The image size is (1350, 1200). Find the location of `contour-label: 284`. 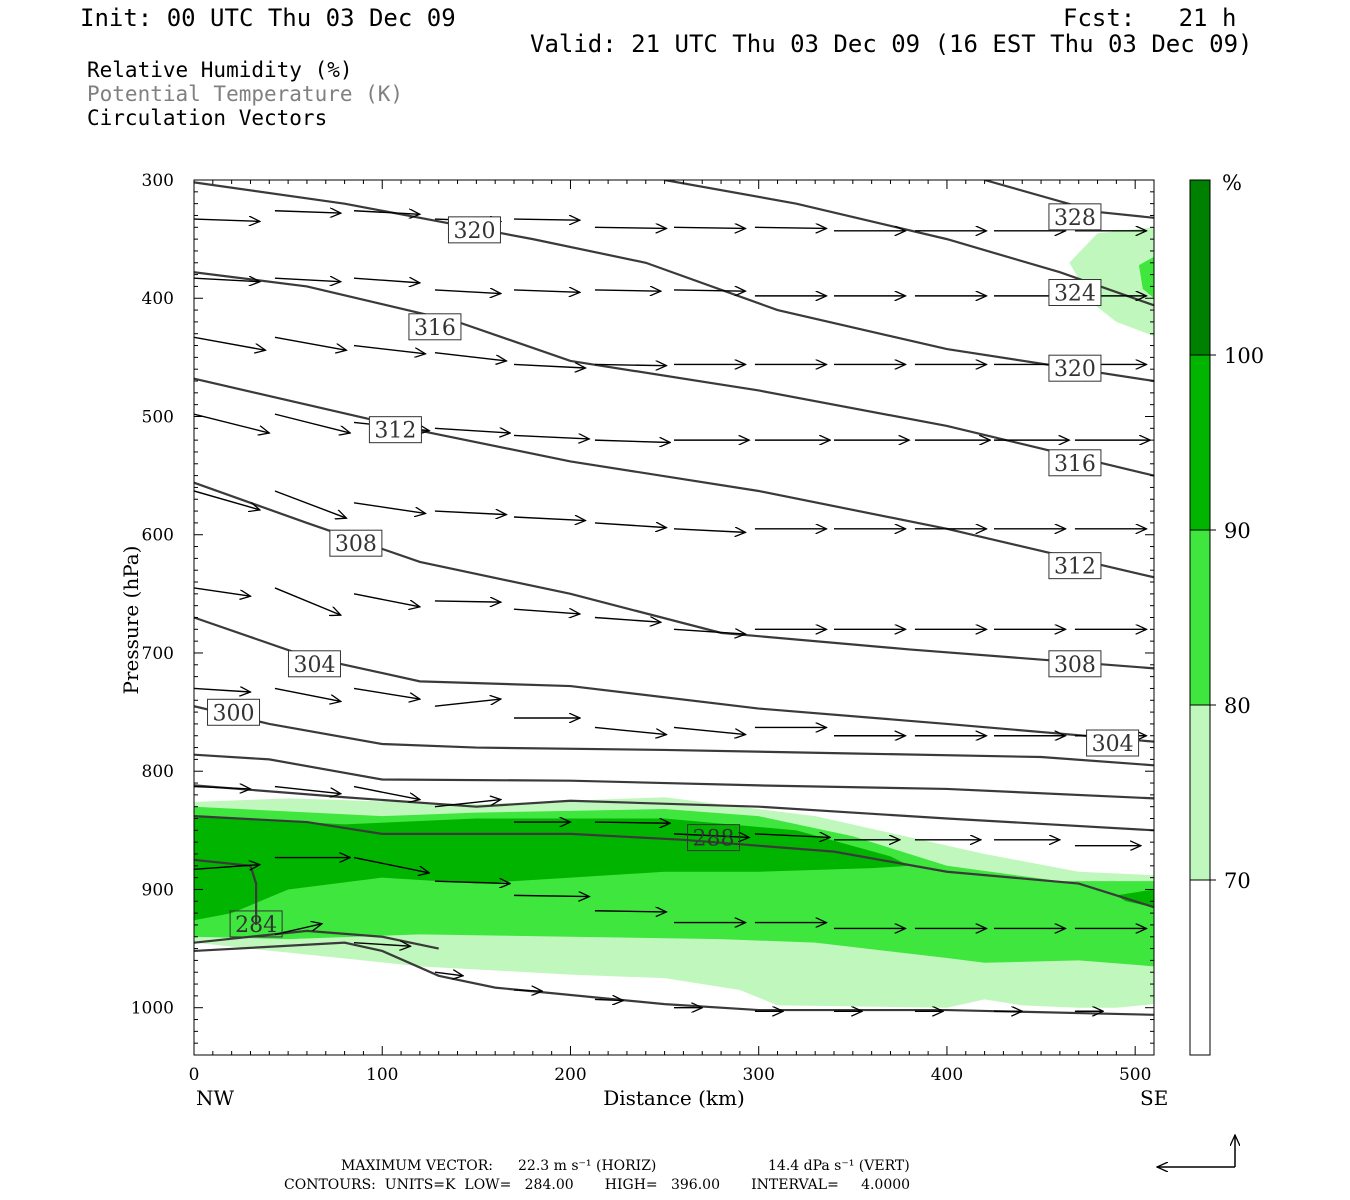

contour-label: 284 is located at coordinates (256, 925).